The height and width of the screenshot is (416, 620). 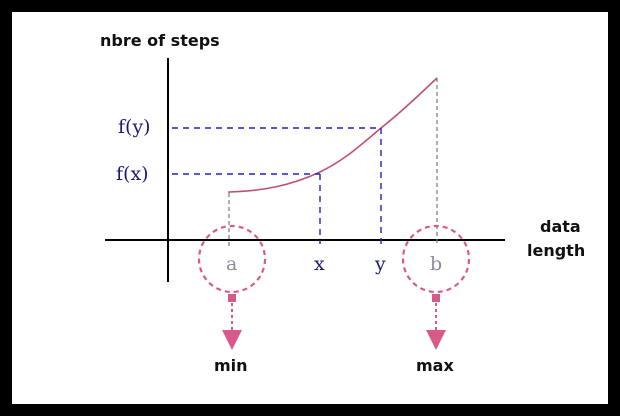 I want to click on min-highlight-circle, so click(x=232, y=259).